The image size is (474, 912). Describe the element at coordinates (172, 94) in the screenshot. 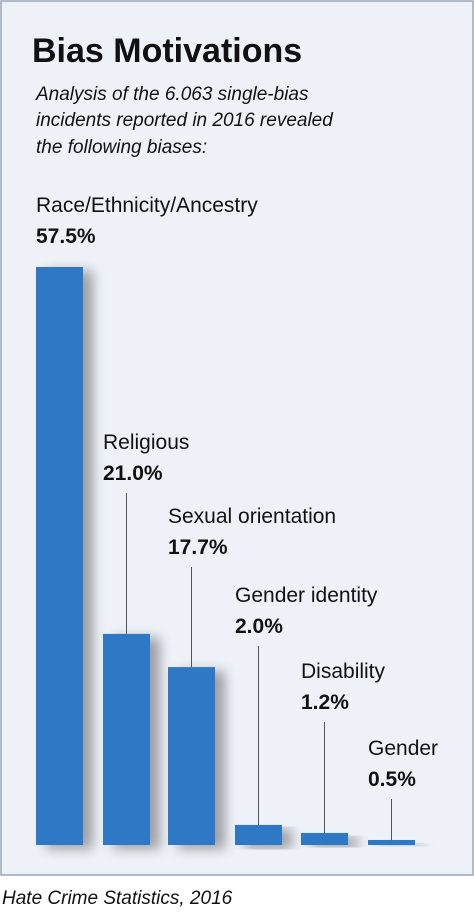

I see `subtitle: Analysis of the 6.063 single-bias` at that location.